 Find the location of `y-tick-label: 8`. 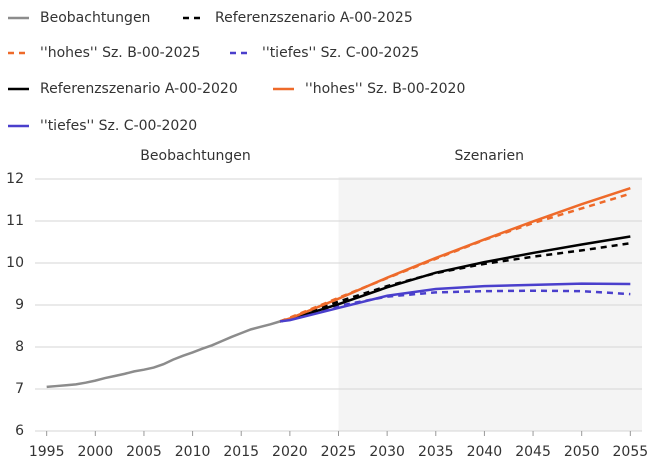

y-tick-label: 8 is located at coordinates (19, 347).